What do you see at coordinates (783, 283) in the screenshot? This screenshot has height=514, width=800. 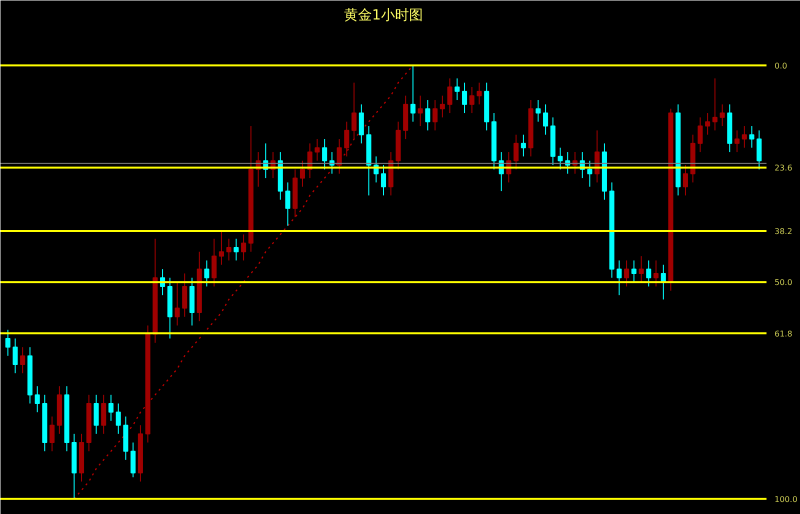 I see `y-tick-label: 50.0` at bounding box center [783, 283].